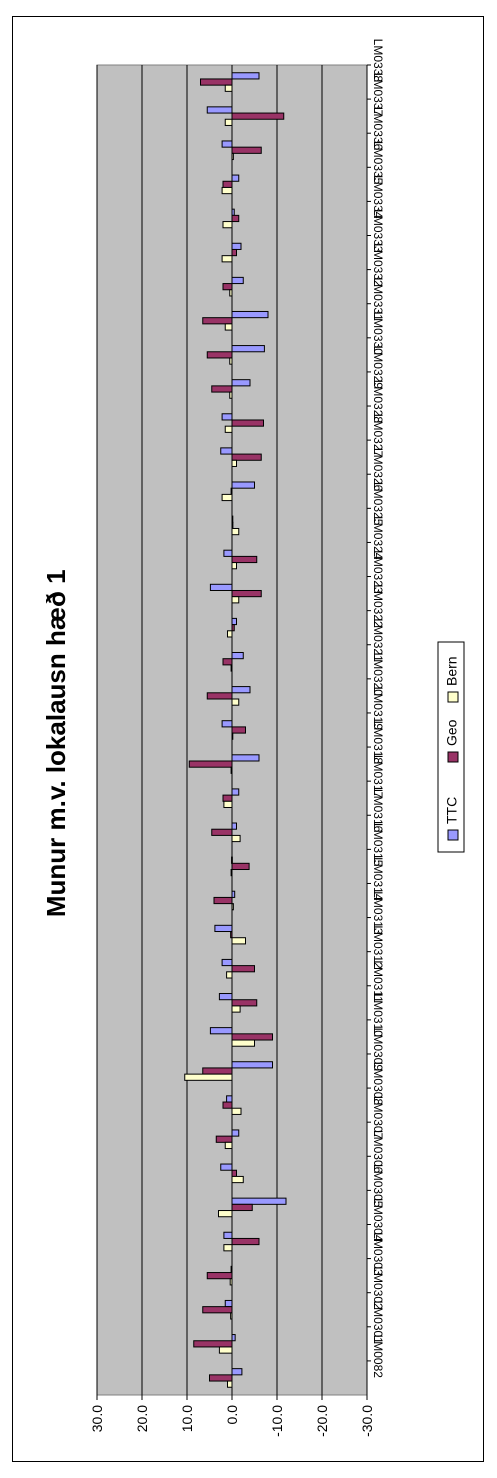  What do you see at coordinates (378, 95) in the screenshot?
I see `category-label: LM0337` at bounding box center [378, 95].